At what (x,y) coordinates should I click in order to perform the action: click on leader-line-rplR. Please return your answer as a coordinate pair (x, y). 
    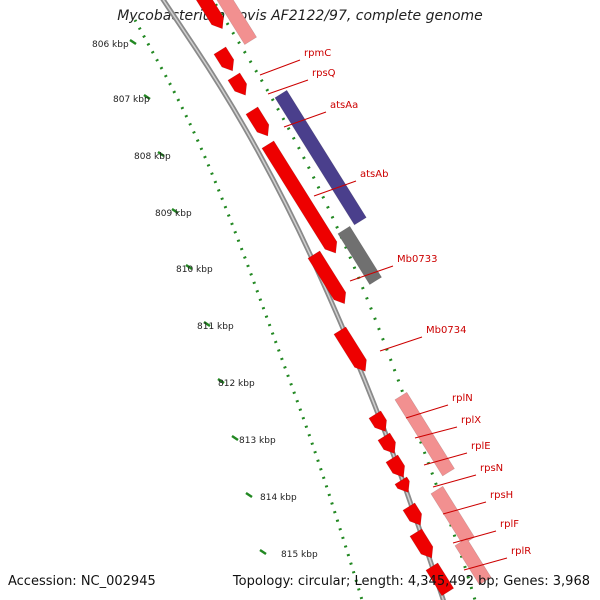
    Looking at the image, I should click on (485, 564).